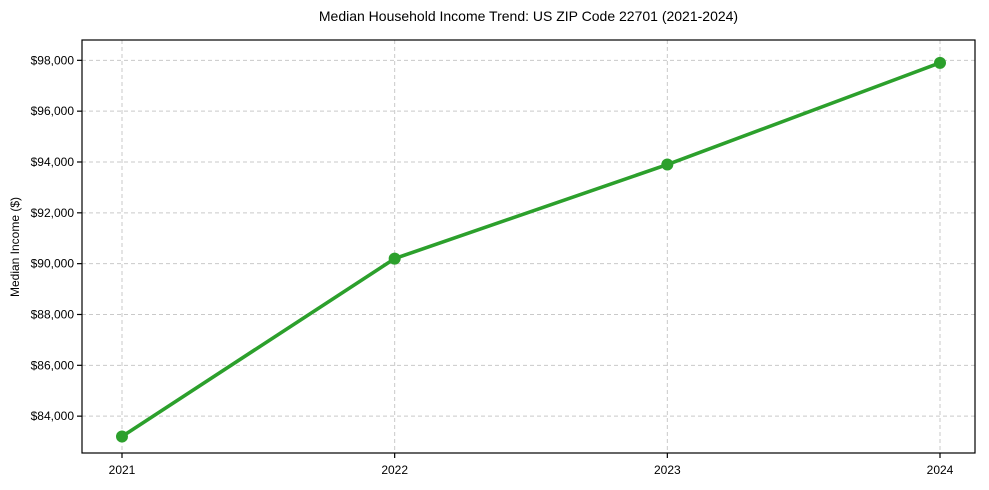 The width and height of the screenshot is (989, 490). I want to click on y-tick-label: $94,000, so click(53, 162).